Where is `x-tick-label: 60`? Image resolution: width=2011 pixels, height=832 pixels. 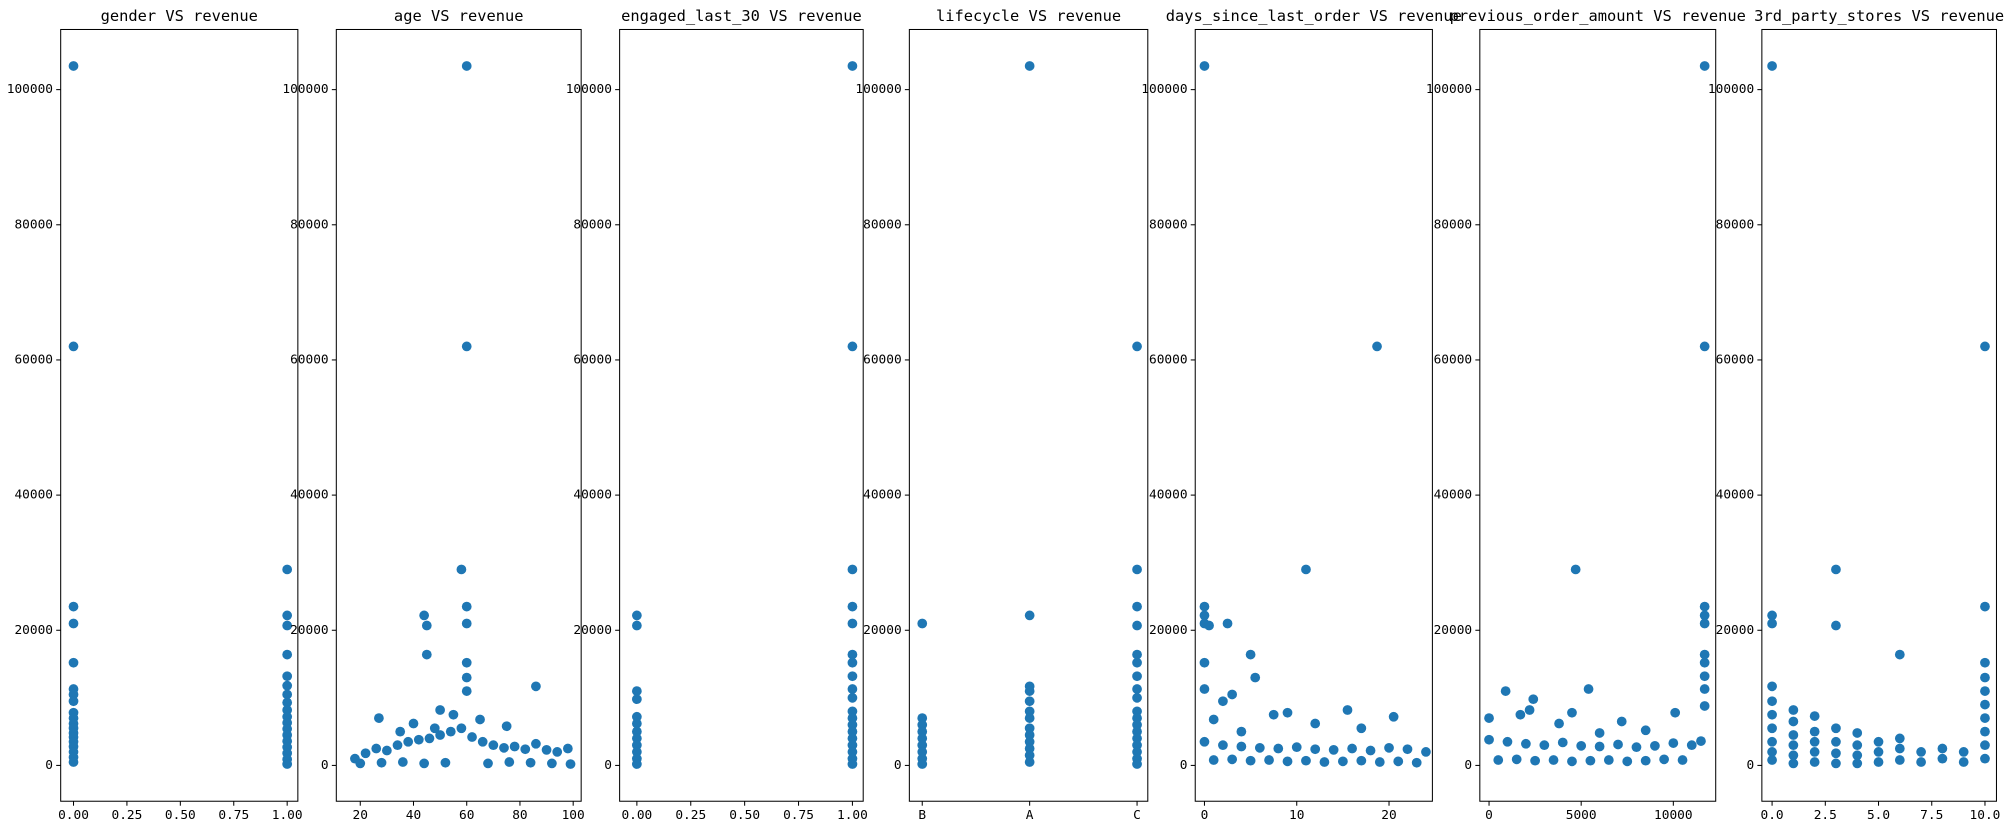 x-tick-label: 60 is located at coordinates (466, 815).